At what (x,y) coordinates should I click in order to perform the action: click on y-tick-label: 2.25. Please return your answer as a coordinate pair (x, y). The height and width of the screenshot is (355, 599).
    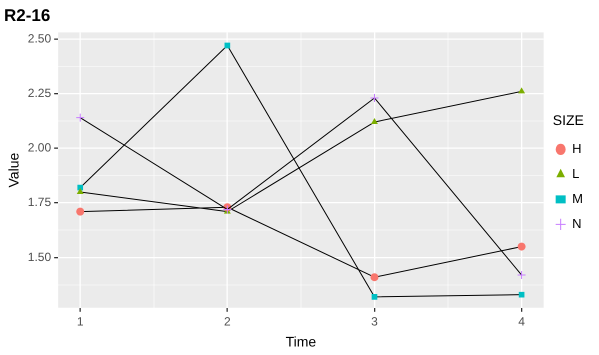
    Looking at the image, I should click on (40, 93).